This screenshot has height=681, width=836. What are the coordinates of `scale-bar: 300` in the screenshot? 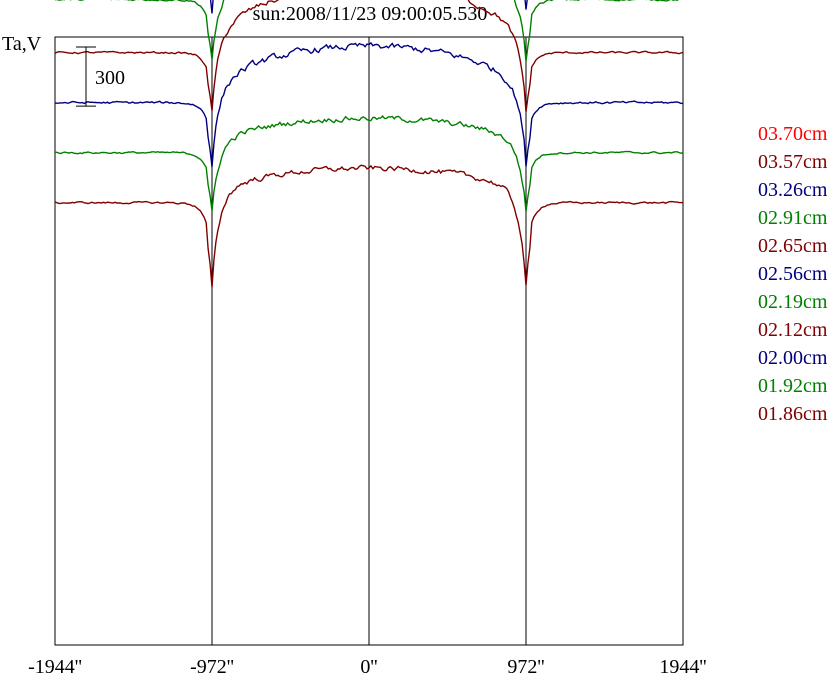 It's located at (100, 76).